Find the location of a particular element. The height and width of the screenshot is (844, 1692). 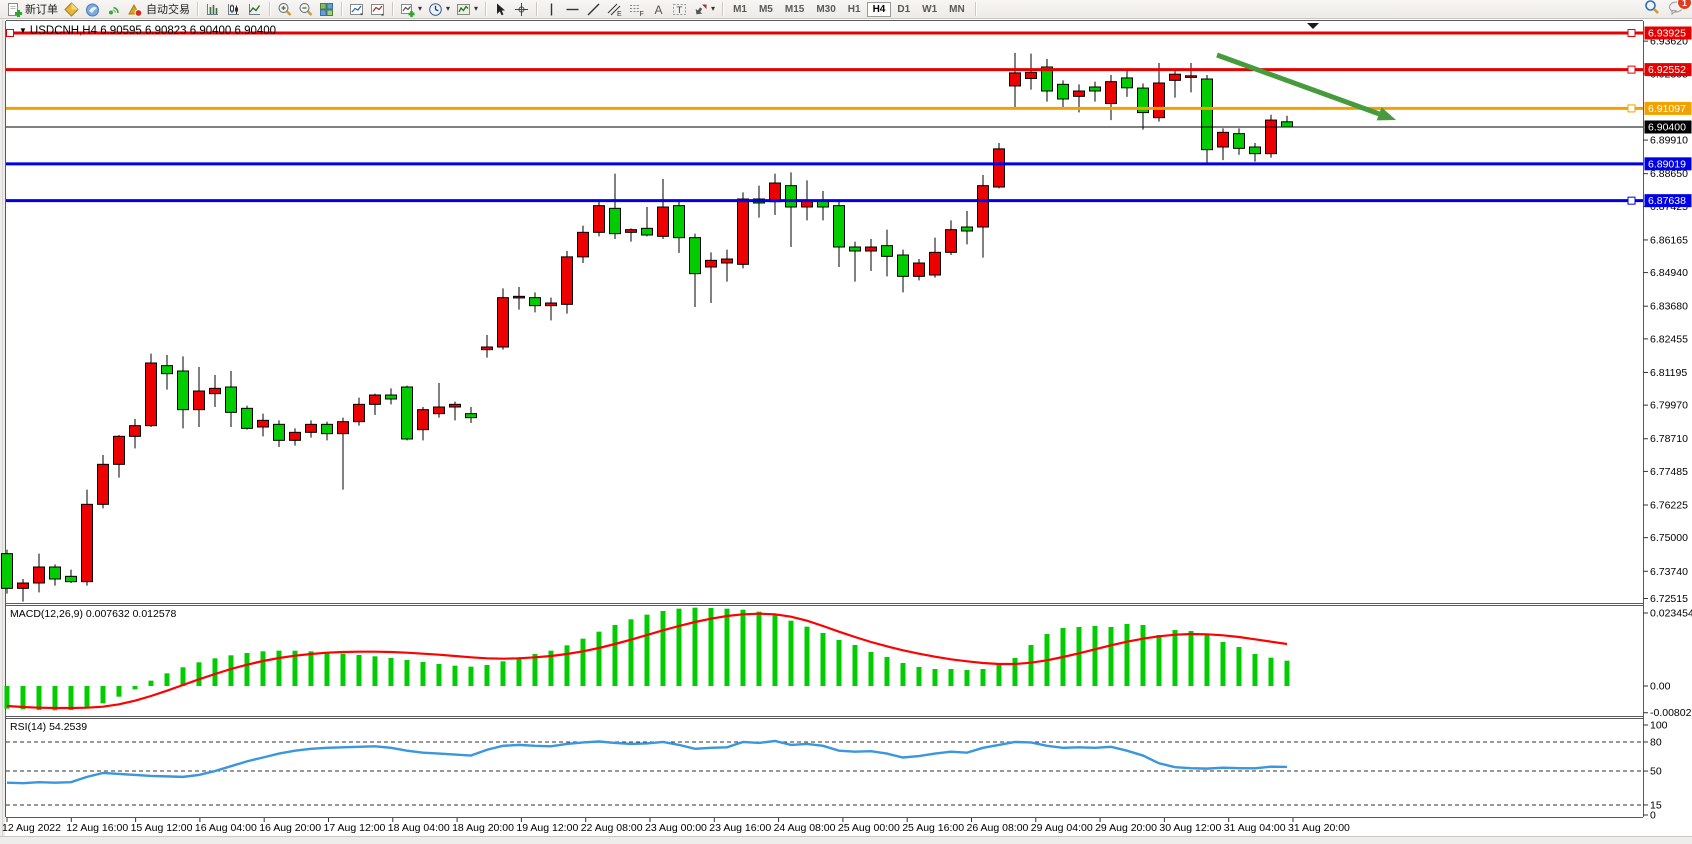

signal-icon is located at coordinates (113, 9).